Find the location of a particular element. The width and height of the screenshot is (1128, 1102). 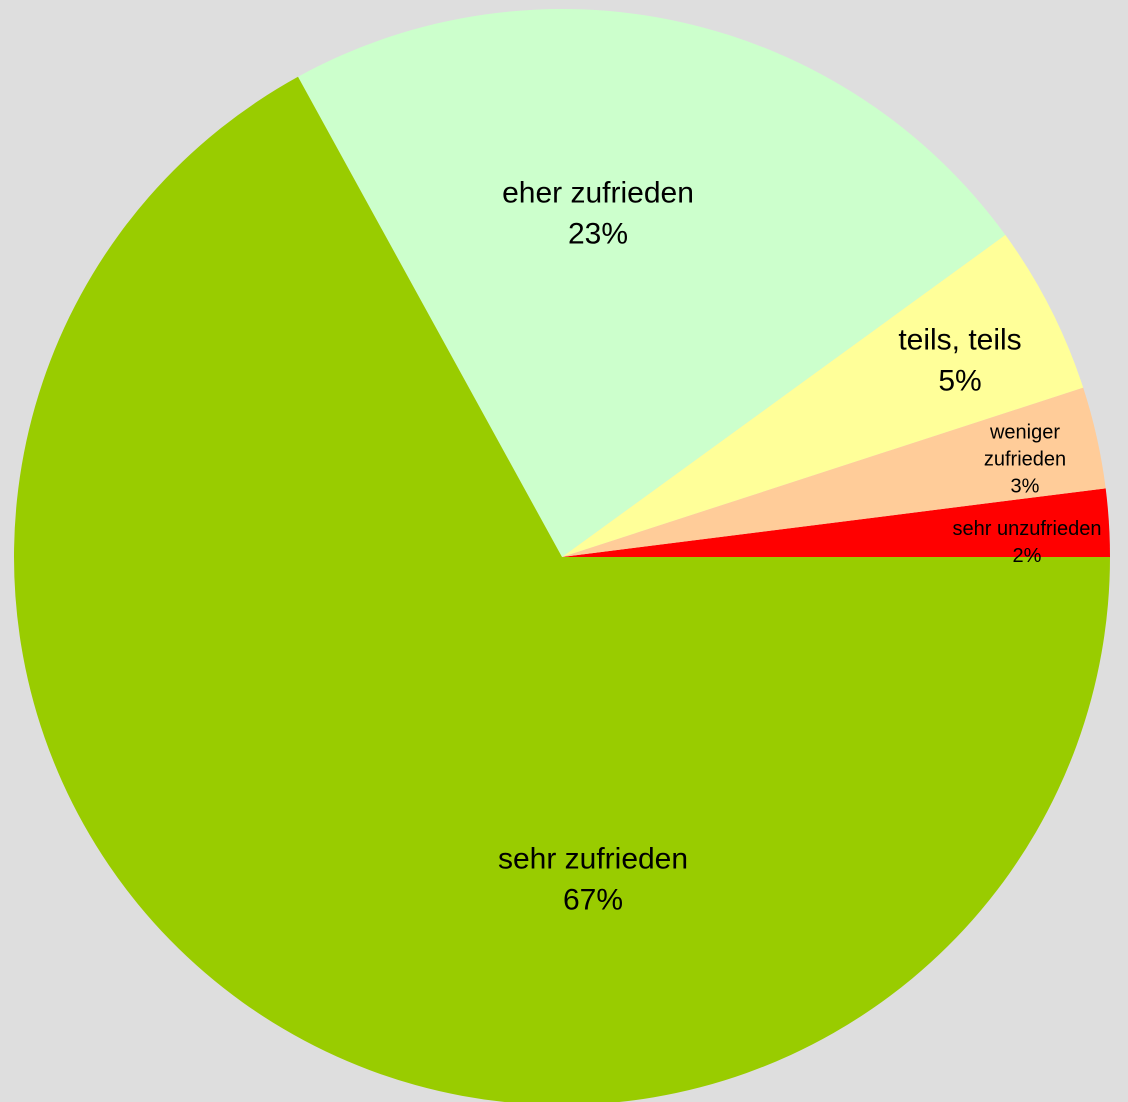

value-label: 3% is located at coordinates (1025, 486).